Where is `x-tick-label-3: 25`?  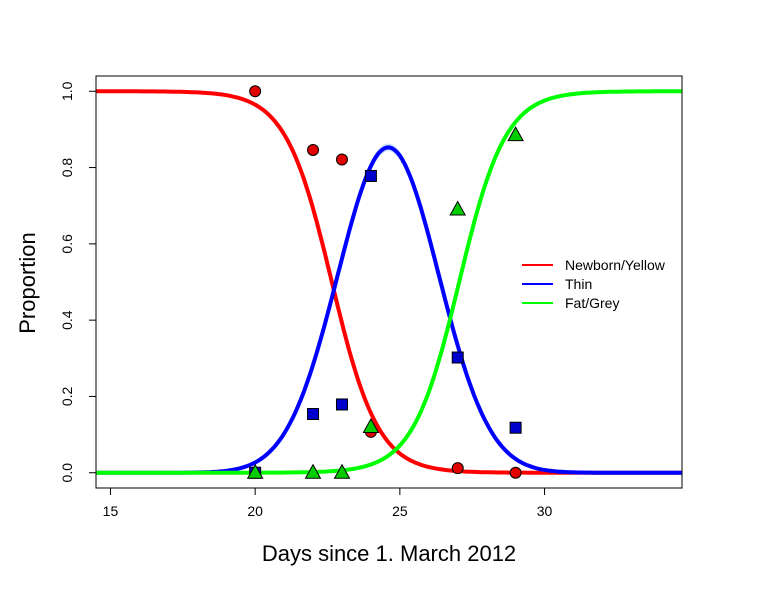
x-tick-label-3: 25 is located at coordinates (400, 511).